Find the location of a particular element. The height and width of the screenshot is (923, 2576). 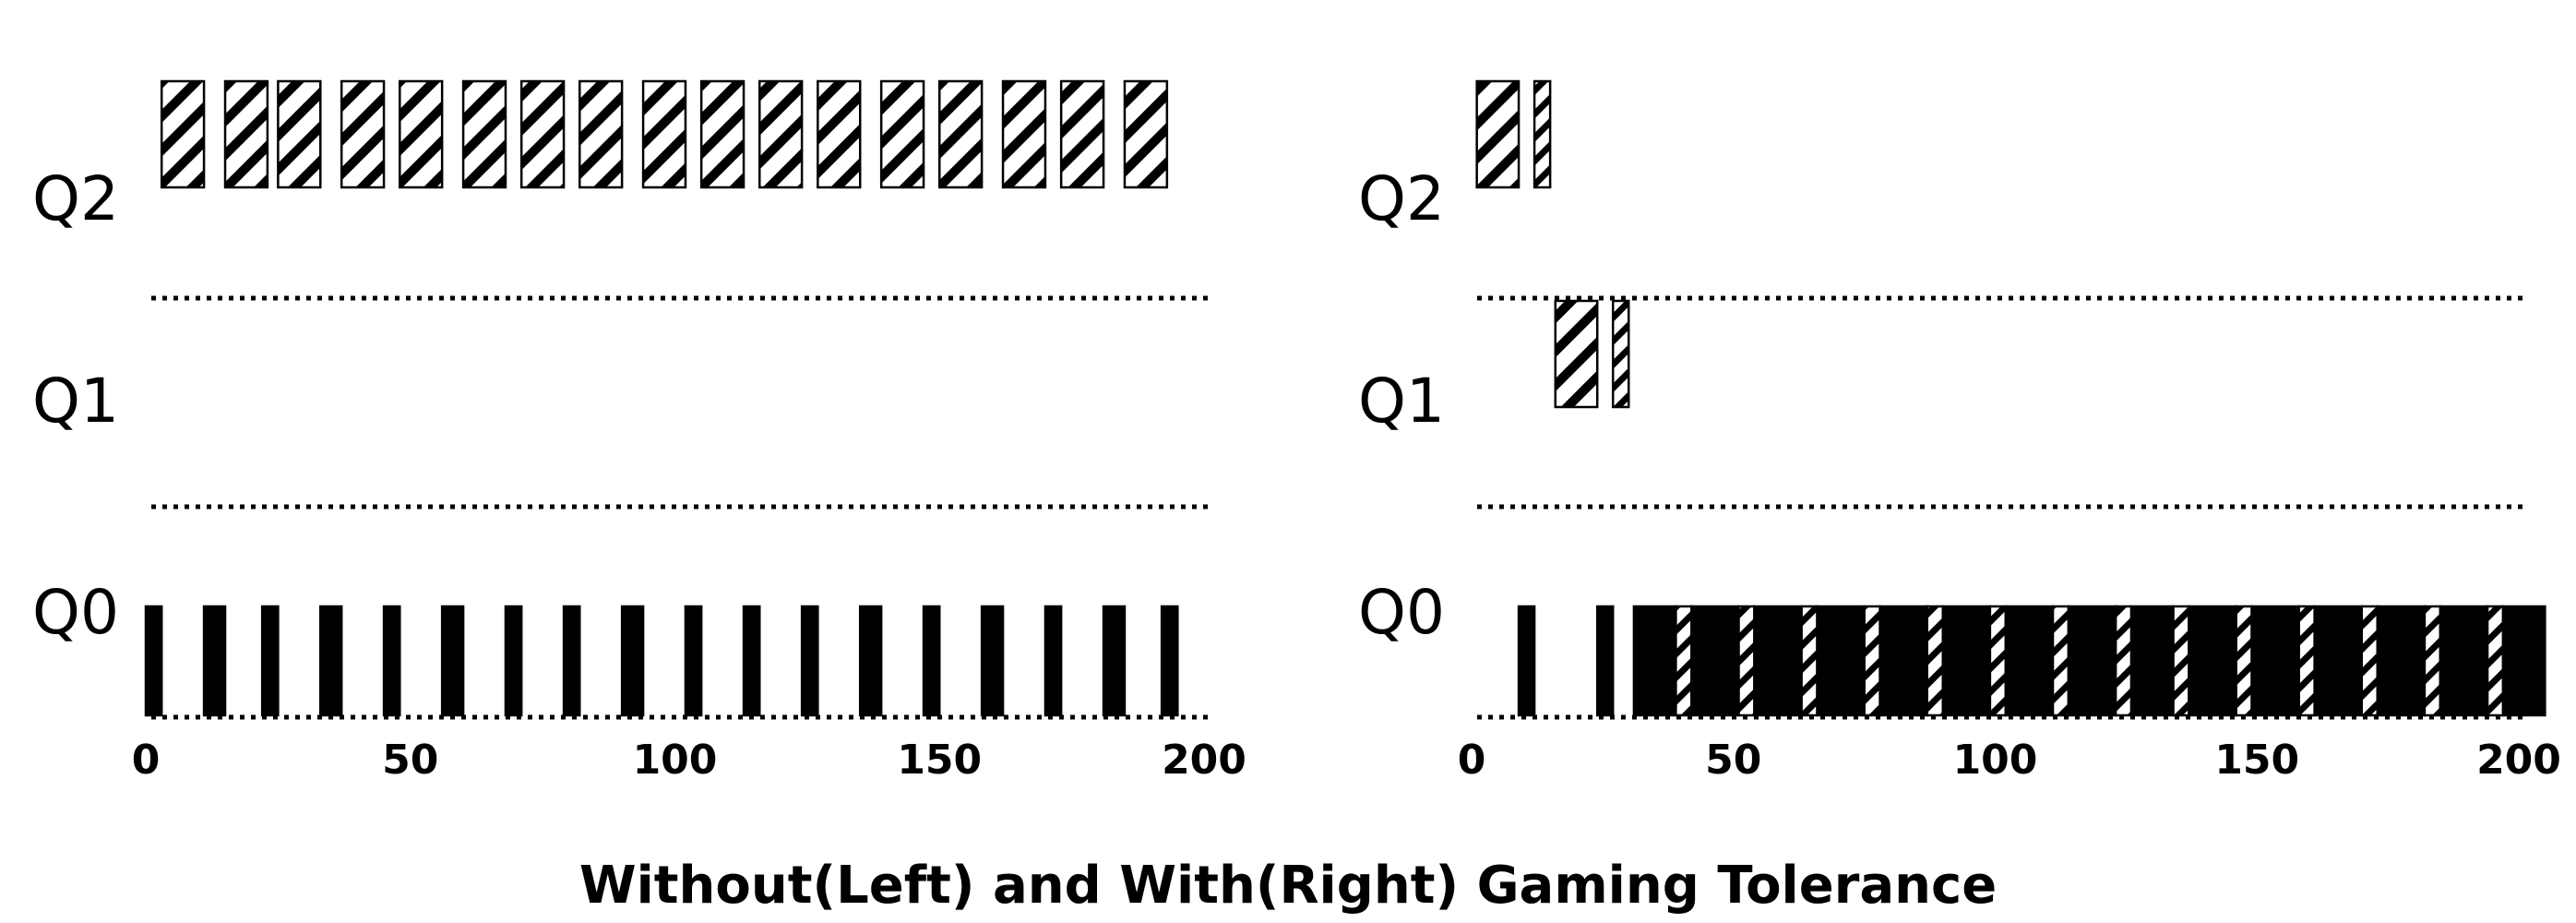

job-bar-q1-hatched is located at coordinates (1577, 354).